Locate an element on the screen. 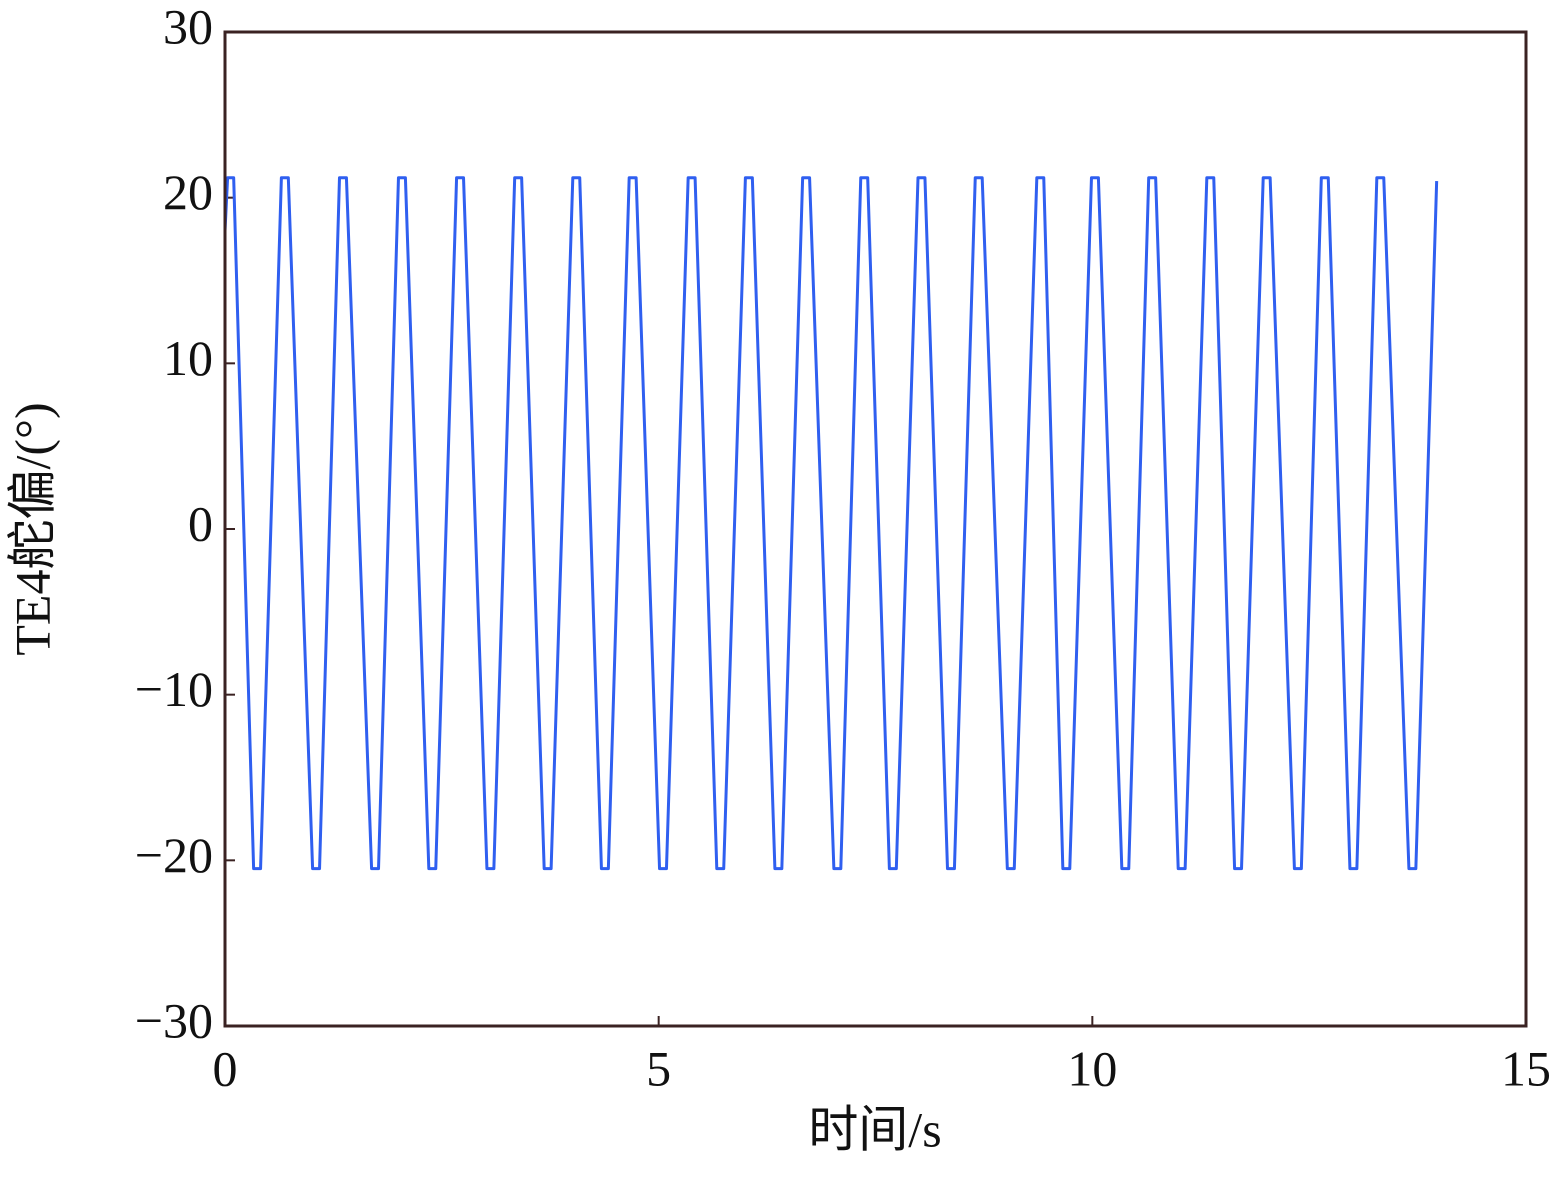 Image resolution: width=1553 pixels, height=1178 pixels. y-tick-label: −20 is located at coordinates (174, 855).